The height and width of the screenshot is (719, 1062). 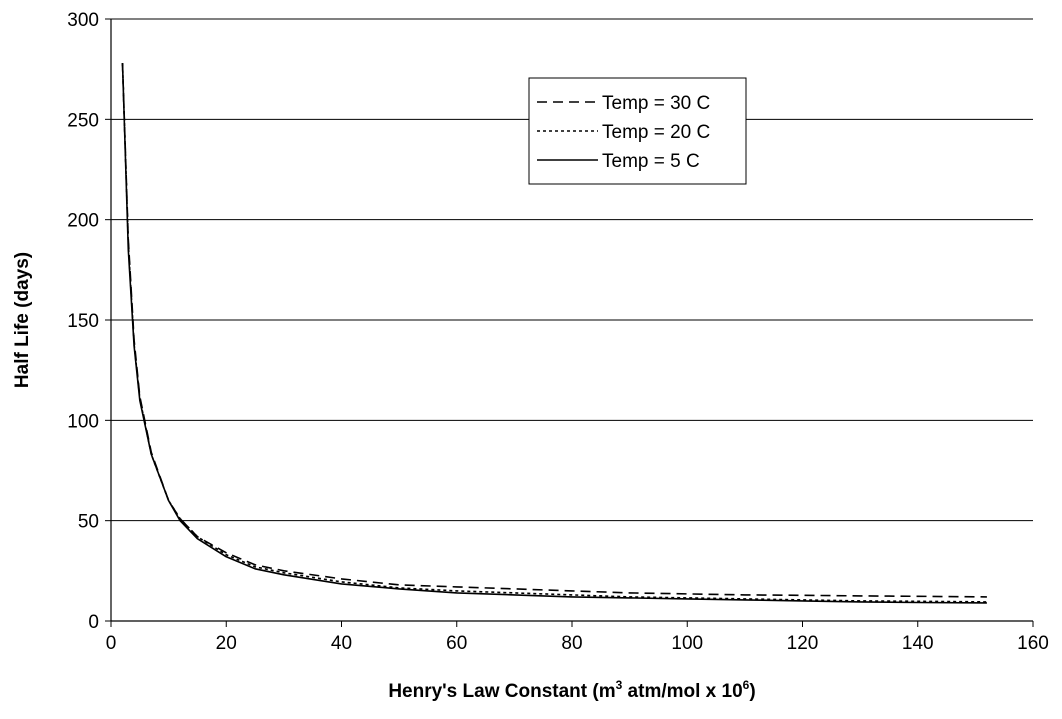 I want to click on x-axis-title-main: Henry's Law Constant (m, so click(x=501, y=691).